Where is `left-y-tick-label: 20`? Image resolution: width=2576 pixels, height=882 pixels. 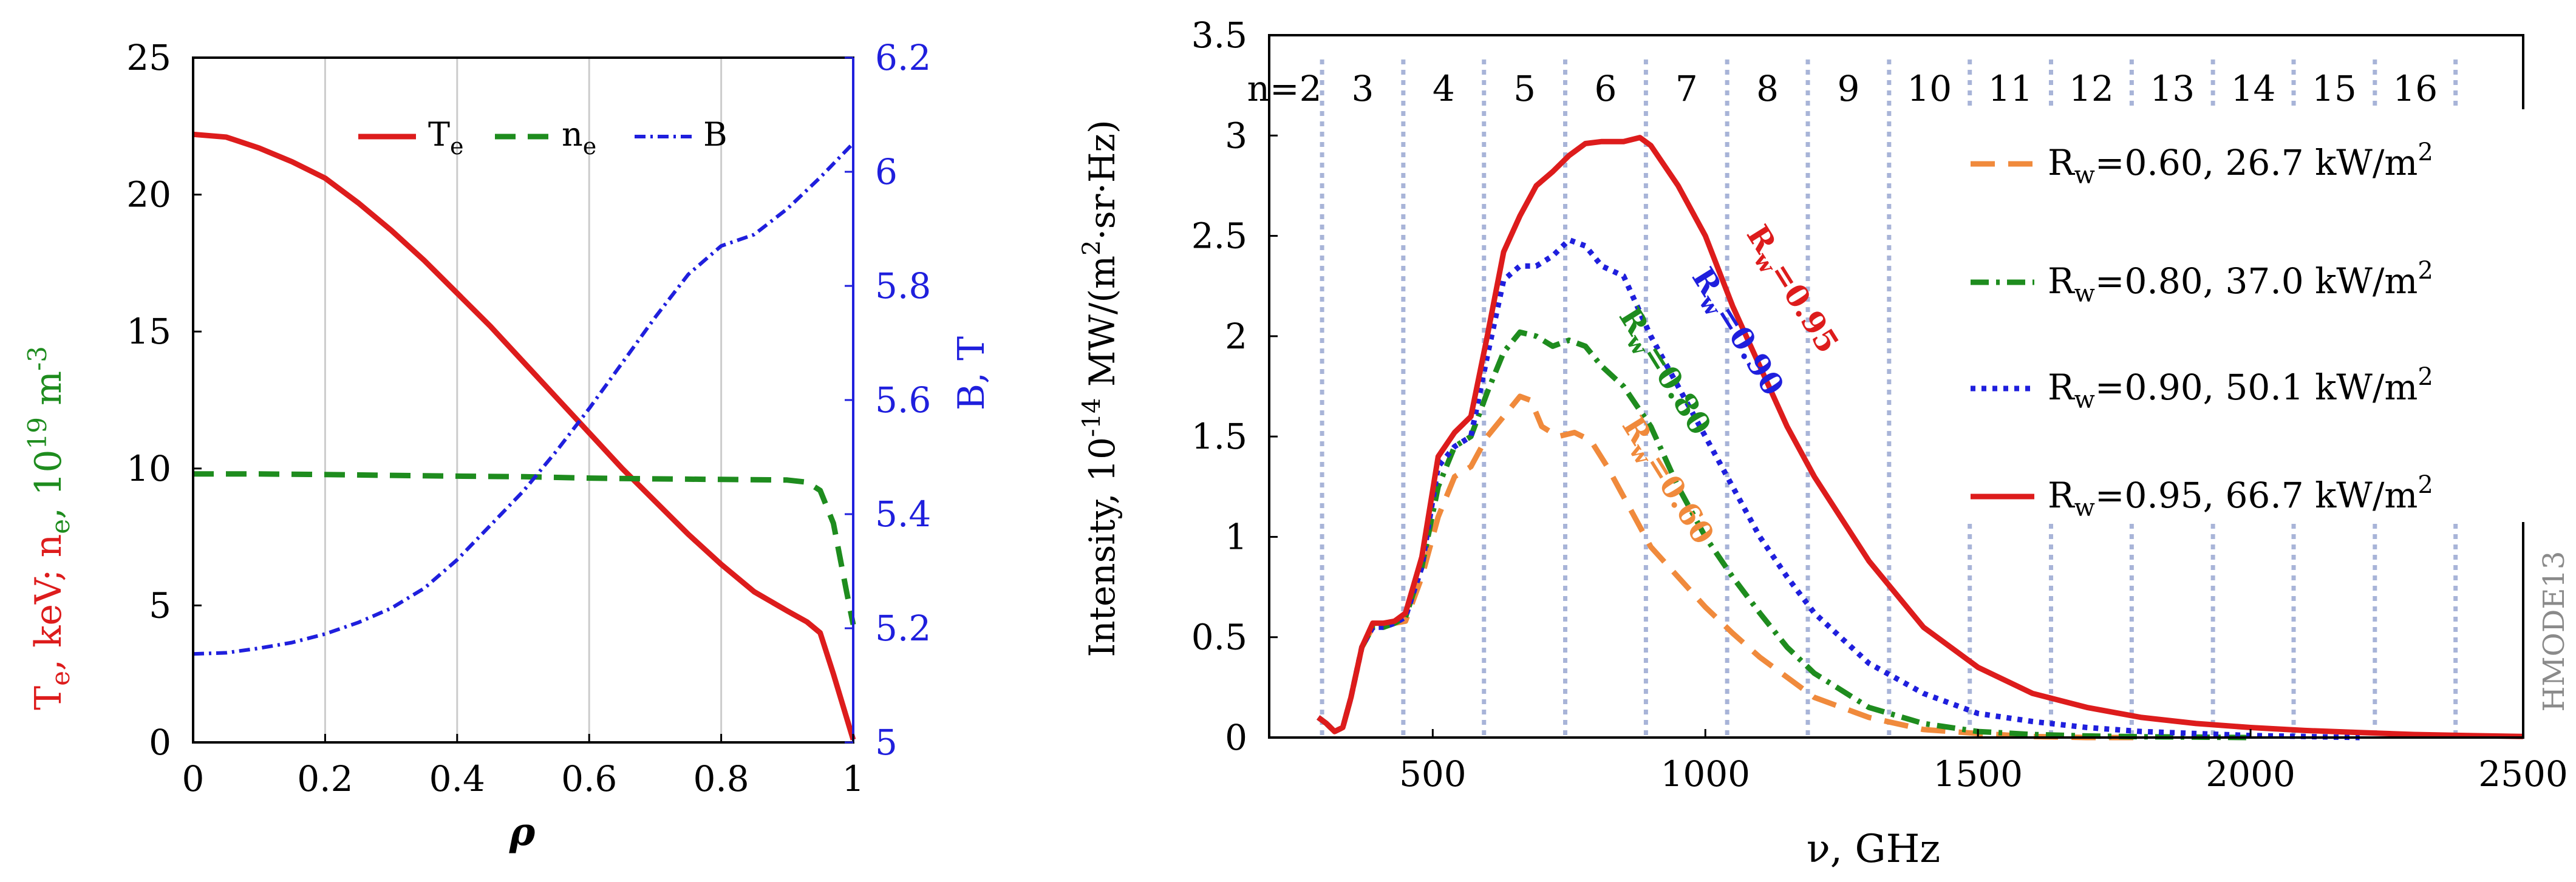 left-y-tick-label: 20 is located at coordinates (148, 194).